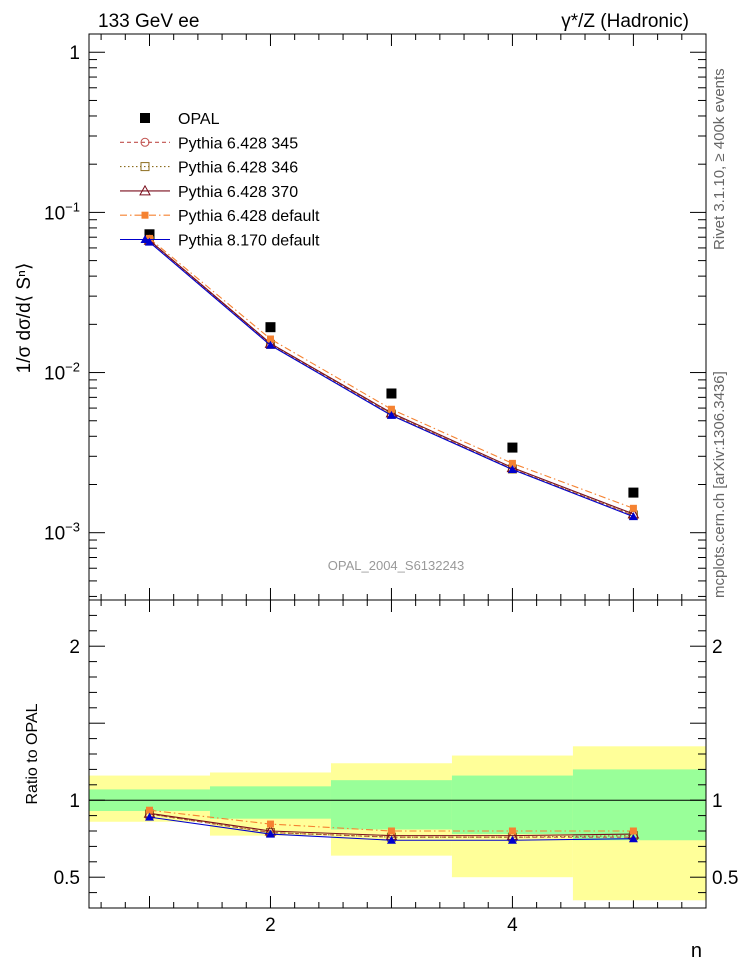 Image resolution: width=746 pixels, height=972 pixels. Describe the element at coordinates (62, 532) in the screenshot. I see `main-y-tick-label: 10⁻³` at that location.